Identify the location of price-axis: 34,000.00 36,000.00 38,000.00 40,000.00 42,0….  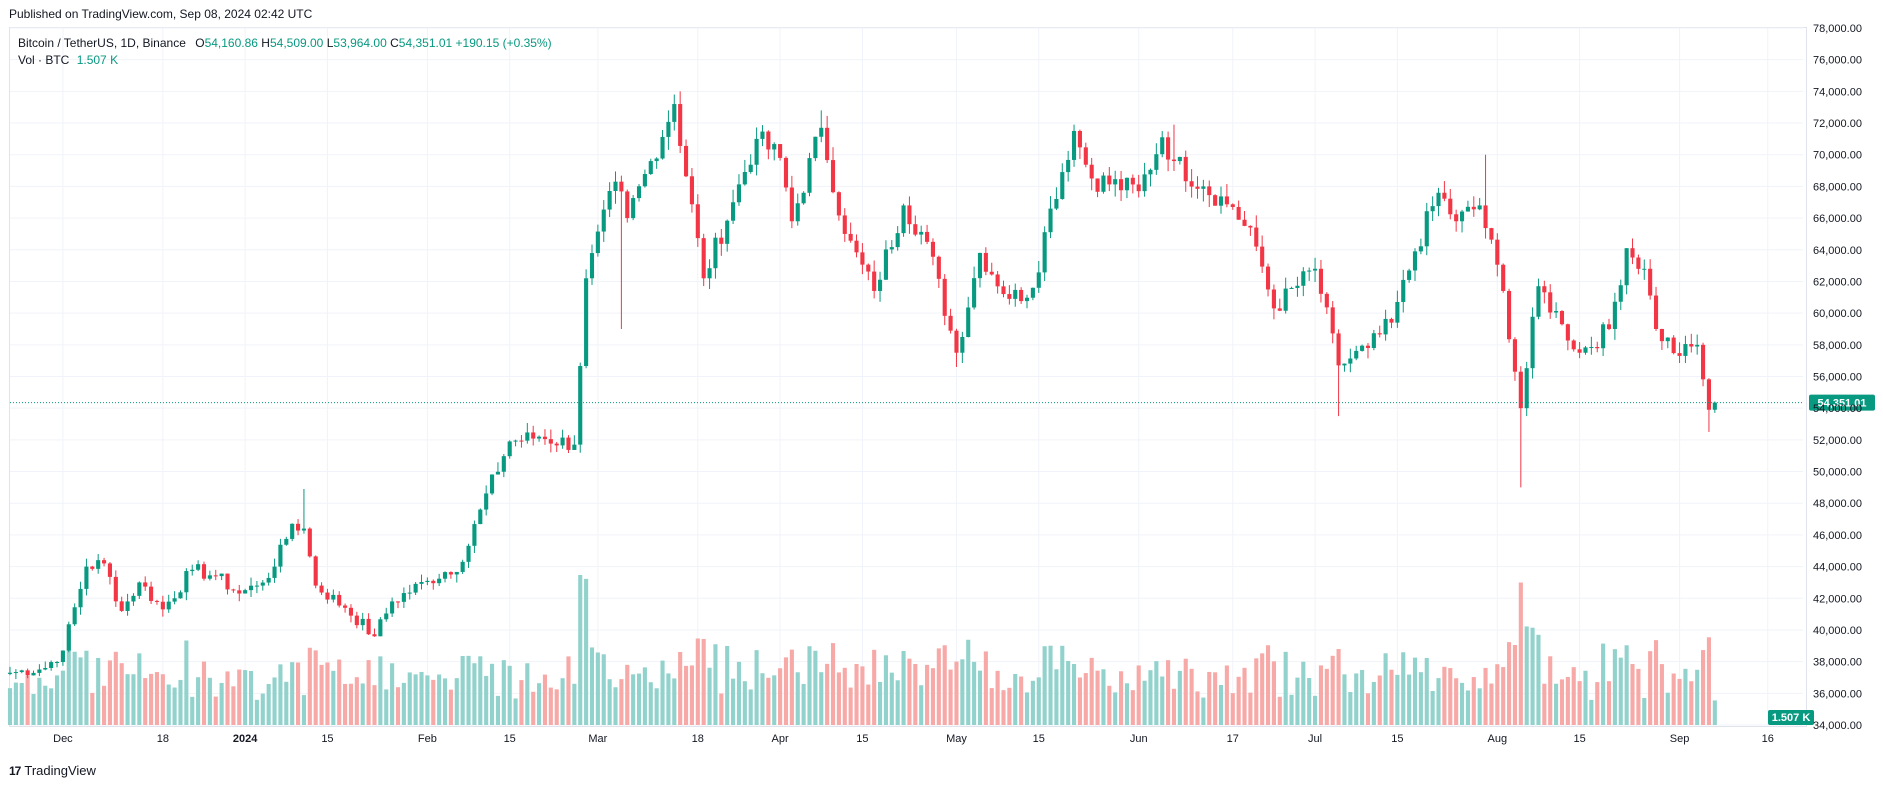
(1837, 377).